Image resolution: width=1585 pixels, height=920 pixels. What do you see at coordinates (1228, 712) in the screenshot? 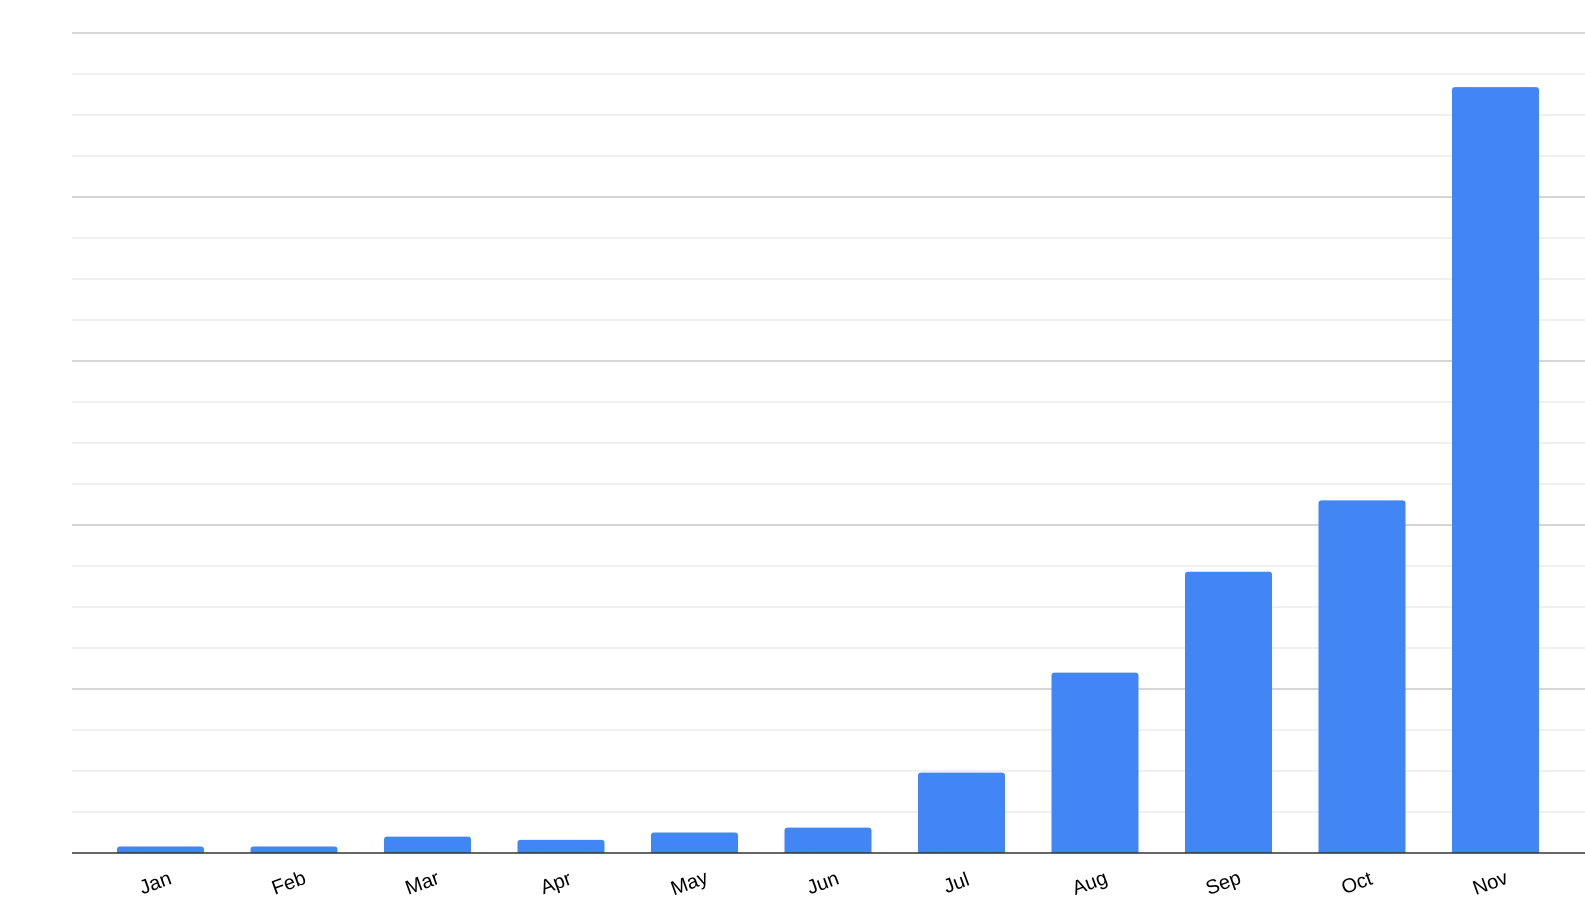
I see `bar-sep` at bounding box center [1228, 712].